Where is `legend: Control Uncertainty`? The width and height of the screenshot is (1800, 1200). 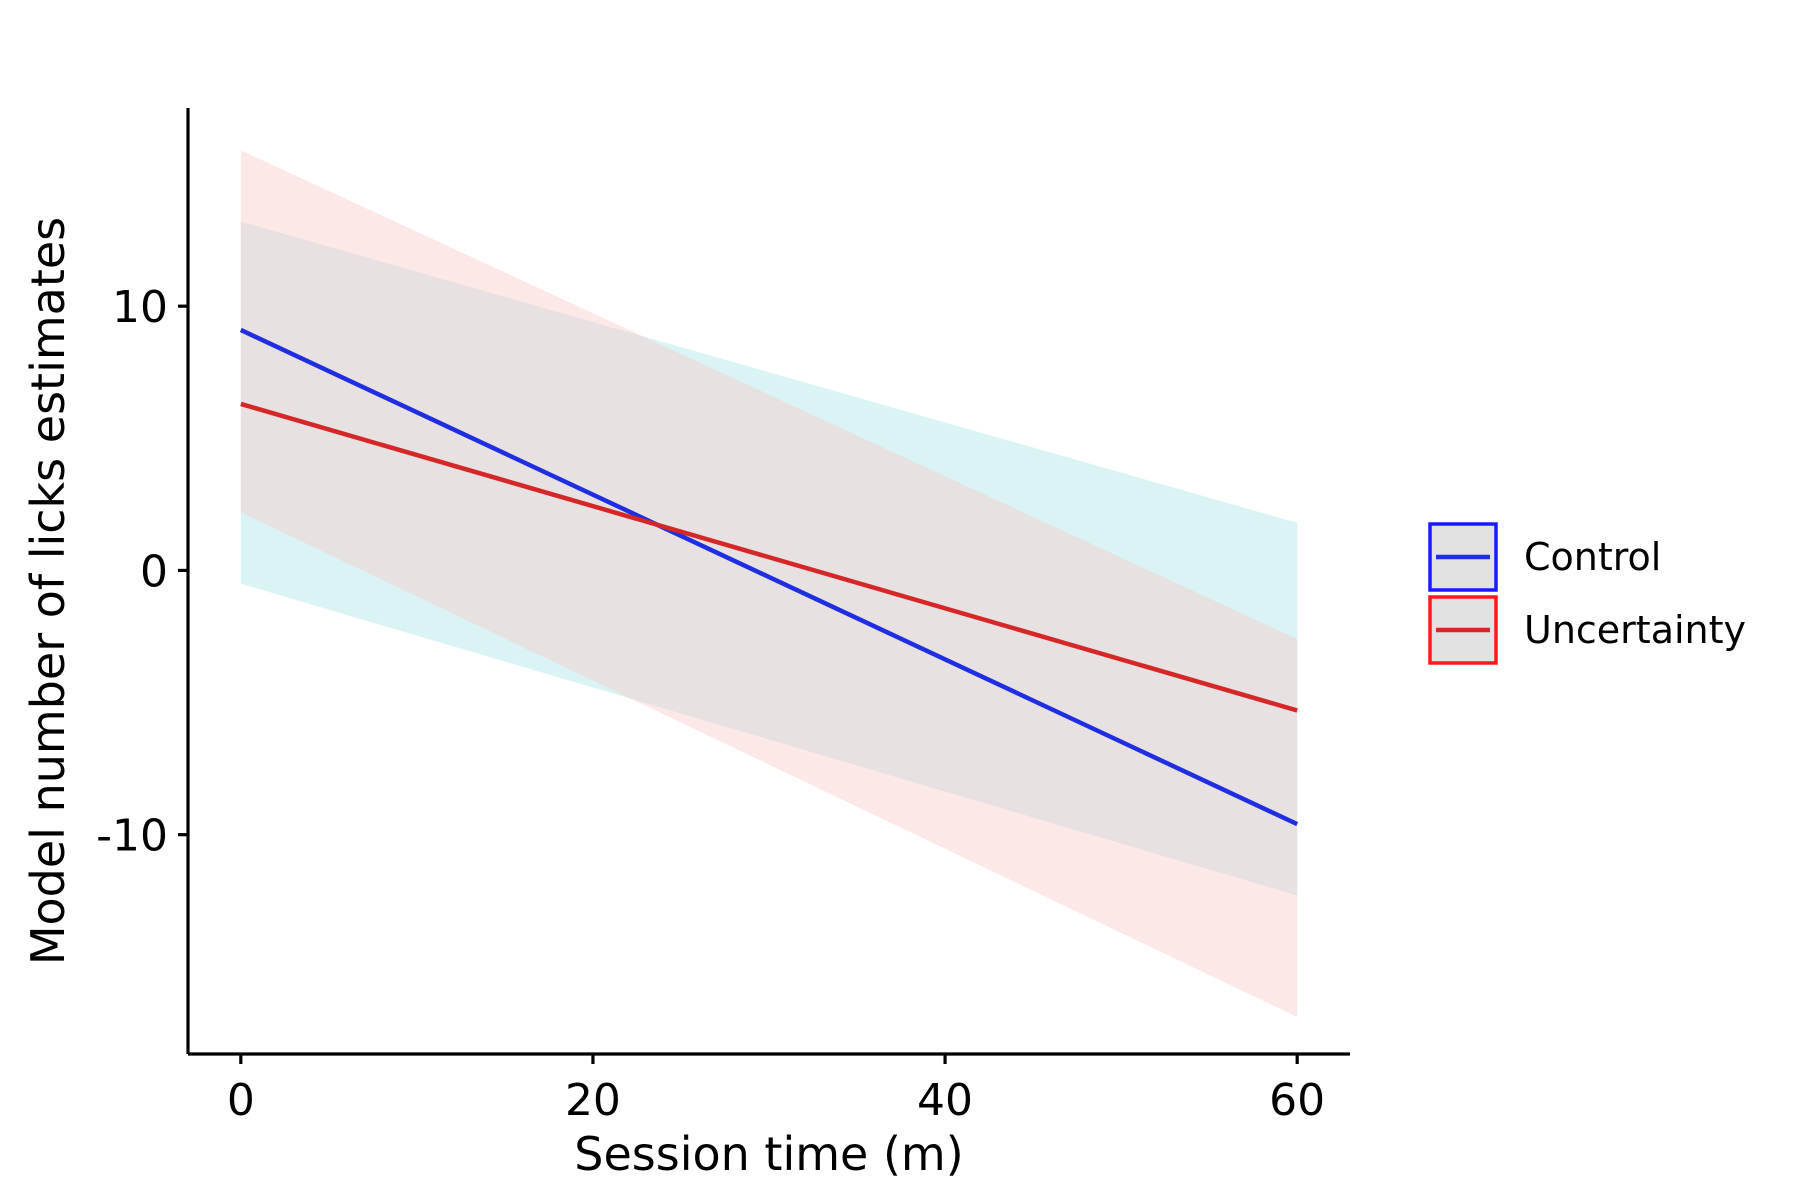
legend: Control Uncertainty is located at coordinates (1587, 593).